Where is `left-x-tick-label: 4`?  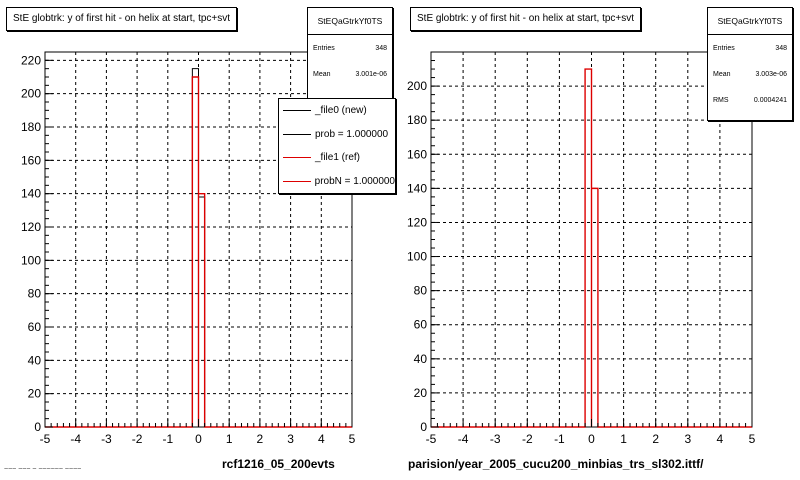
left-x-tick-label: 4 is located at coordinates (321, 439).